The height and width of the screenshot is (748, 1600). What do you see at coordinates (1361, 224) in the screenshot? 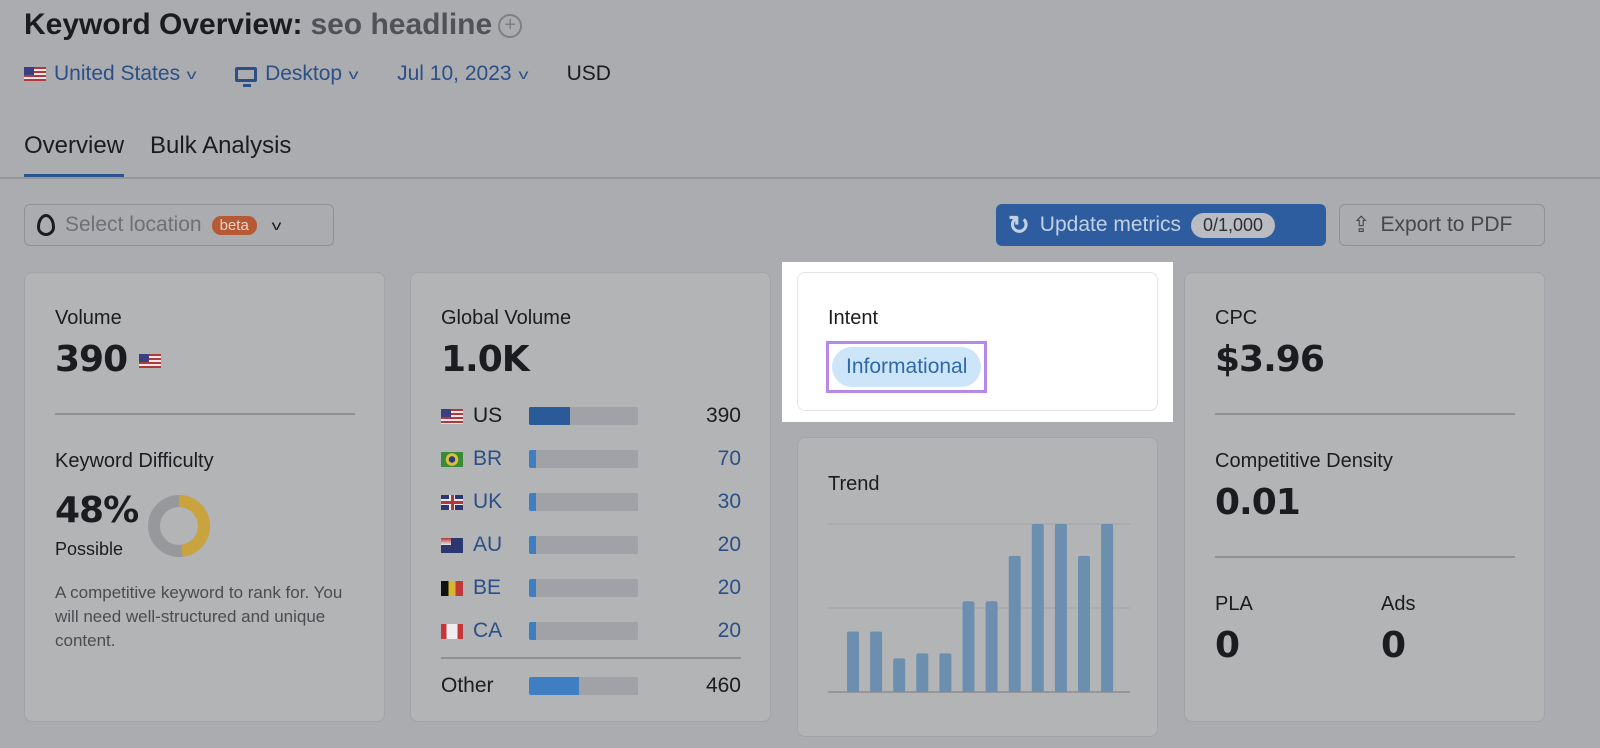
I see `upload-icon: ⇪` at bounding box center [1361, 224].